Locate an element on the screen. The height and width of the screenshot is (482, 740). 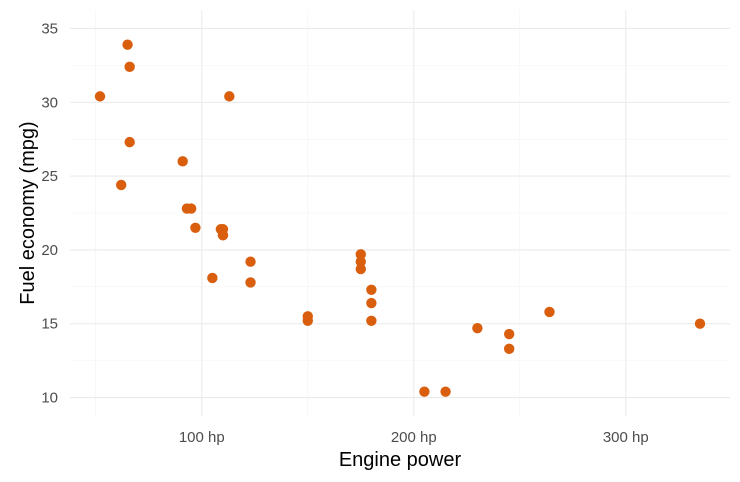
y-axis-tick-labels: 10 15 20 25 30 35 is located at coordinates (49, 213).